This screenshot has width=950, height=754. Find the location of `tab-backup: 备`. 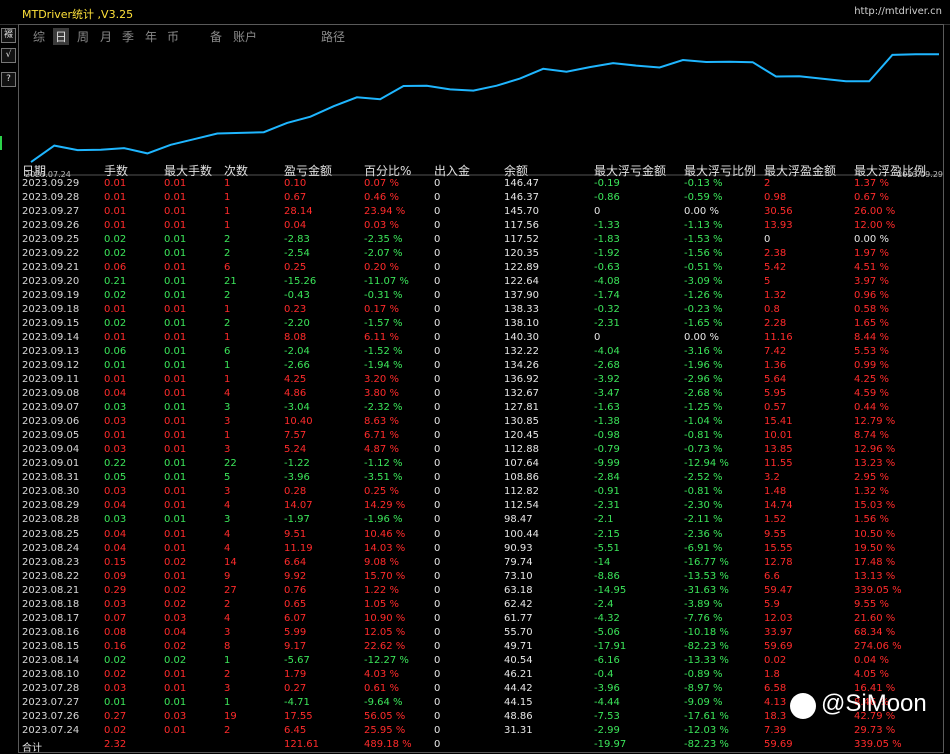

tab-backup: 备 is located at coordinates (216, 37).